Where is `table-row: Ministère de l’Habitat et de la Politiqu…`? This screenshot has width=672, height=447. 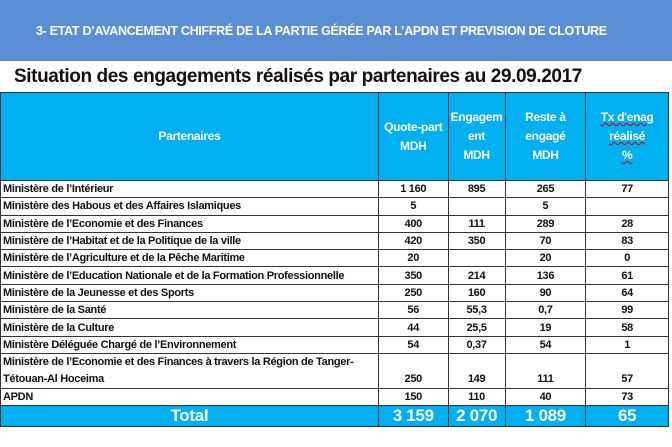
table-row: Ministère de l’Habitat et de la Politiqu… is located at coordinates (334, 241).